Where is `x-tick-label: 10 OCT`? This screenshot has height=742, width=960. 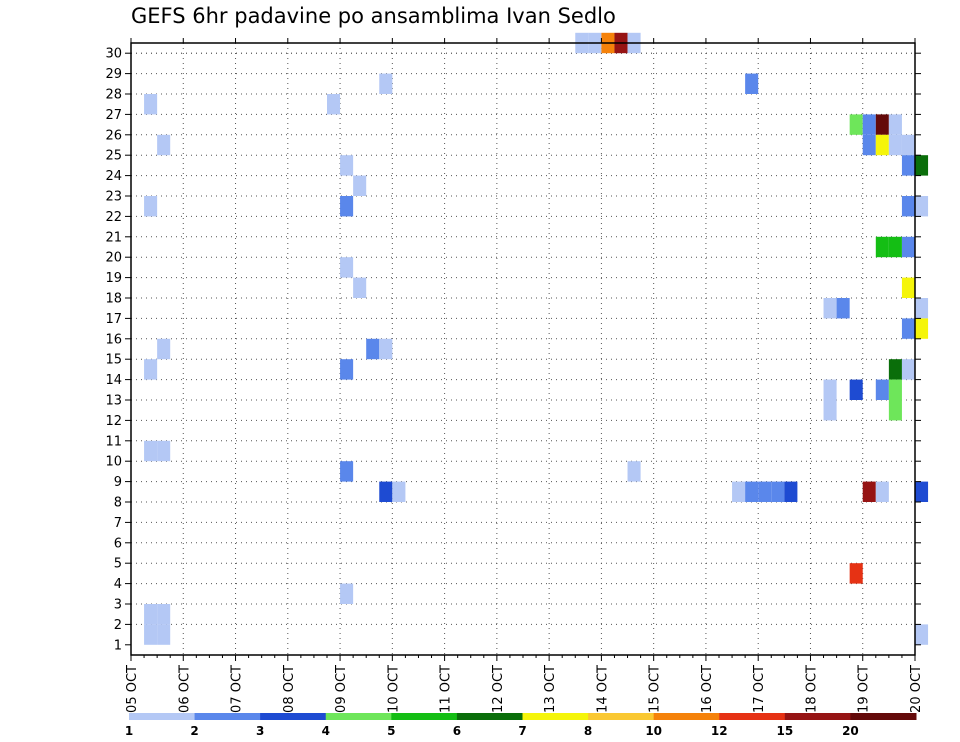
x-tick-label: 10 OCT is located at coordinates (393, 689).